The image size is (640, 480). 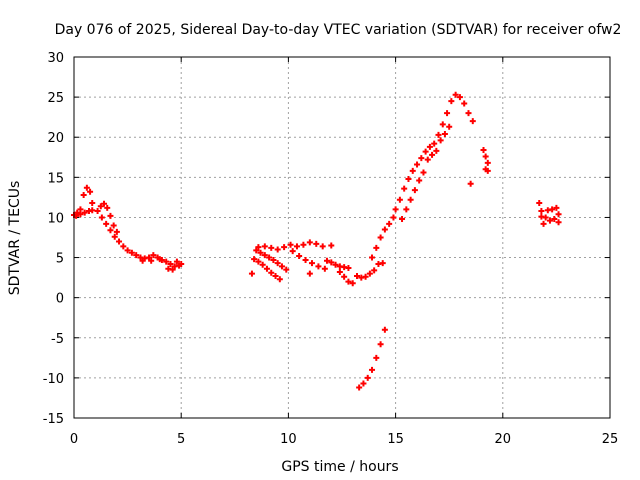 What do you see at coordinates (55, 98) in the screenshot?
I see `y-tick-label: 25` at bounding box center [55, 98].